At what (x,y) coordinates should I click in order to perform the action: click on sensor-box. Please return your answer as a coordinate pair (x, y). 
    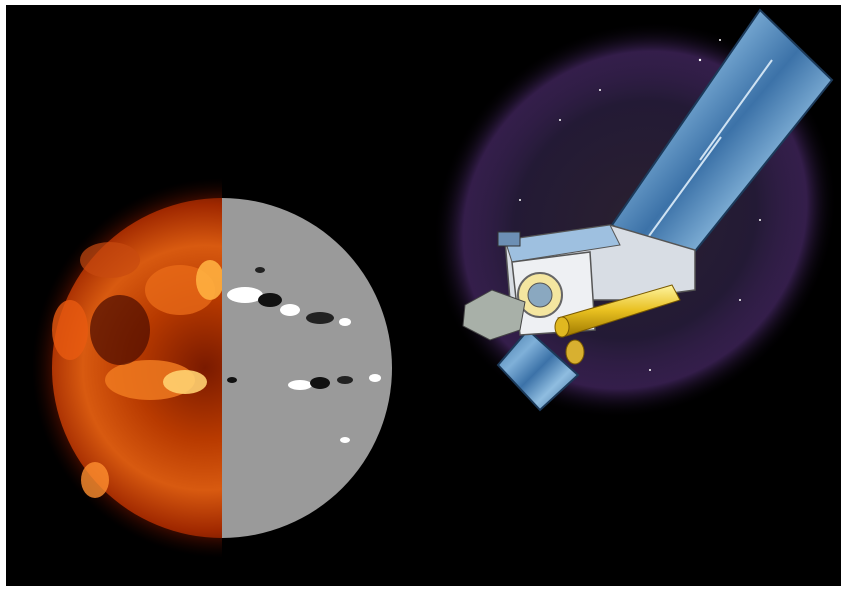
    Looking at the image, I should click on (509, 239).